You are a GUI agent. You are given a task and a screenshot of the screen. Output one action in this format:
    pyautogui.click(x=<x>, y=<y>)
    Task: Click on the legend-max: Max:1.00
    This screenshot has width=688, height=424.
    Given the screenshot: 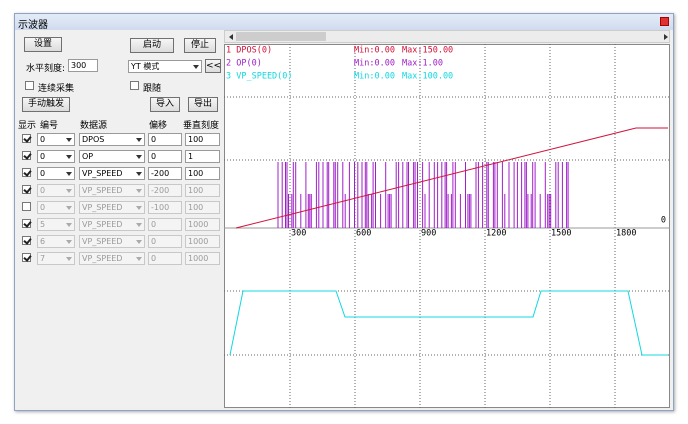 What is the action you would take?
    pyautogui.click(x=422, y=64)
    